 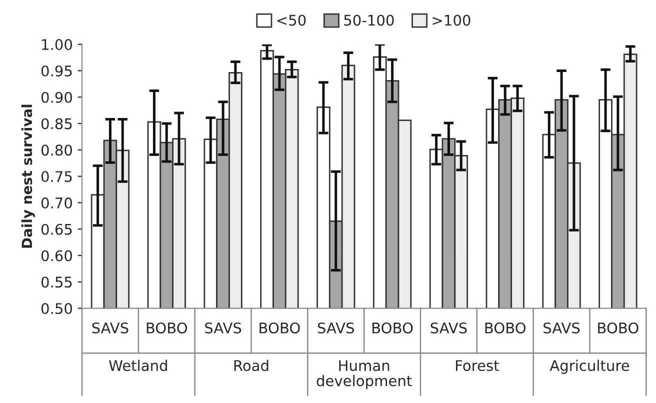 I want to click on y-axis-title: Daily nest survival, so click(x=28, y=176).